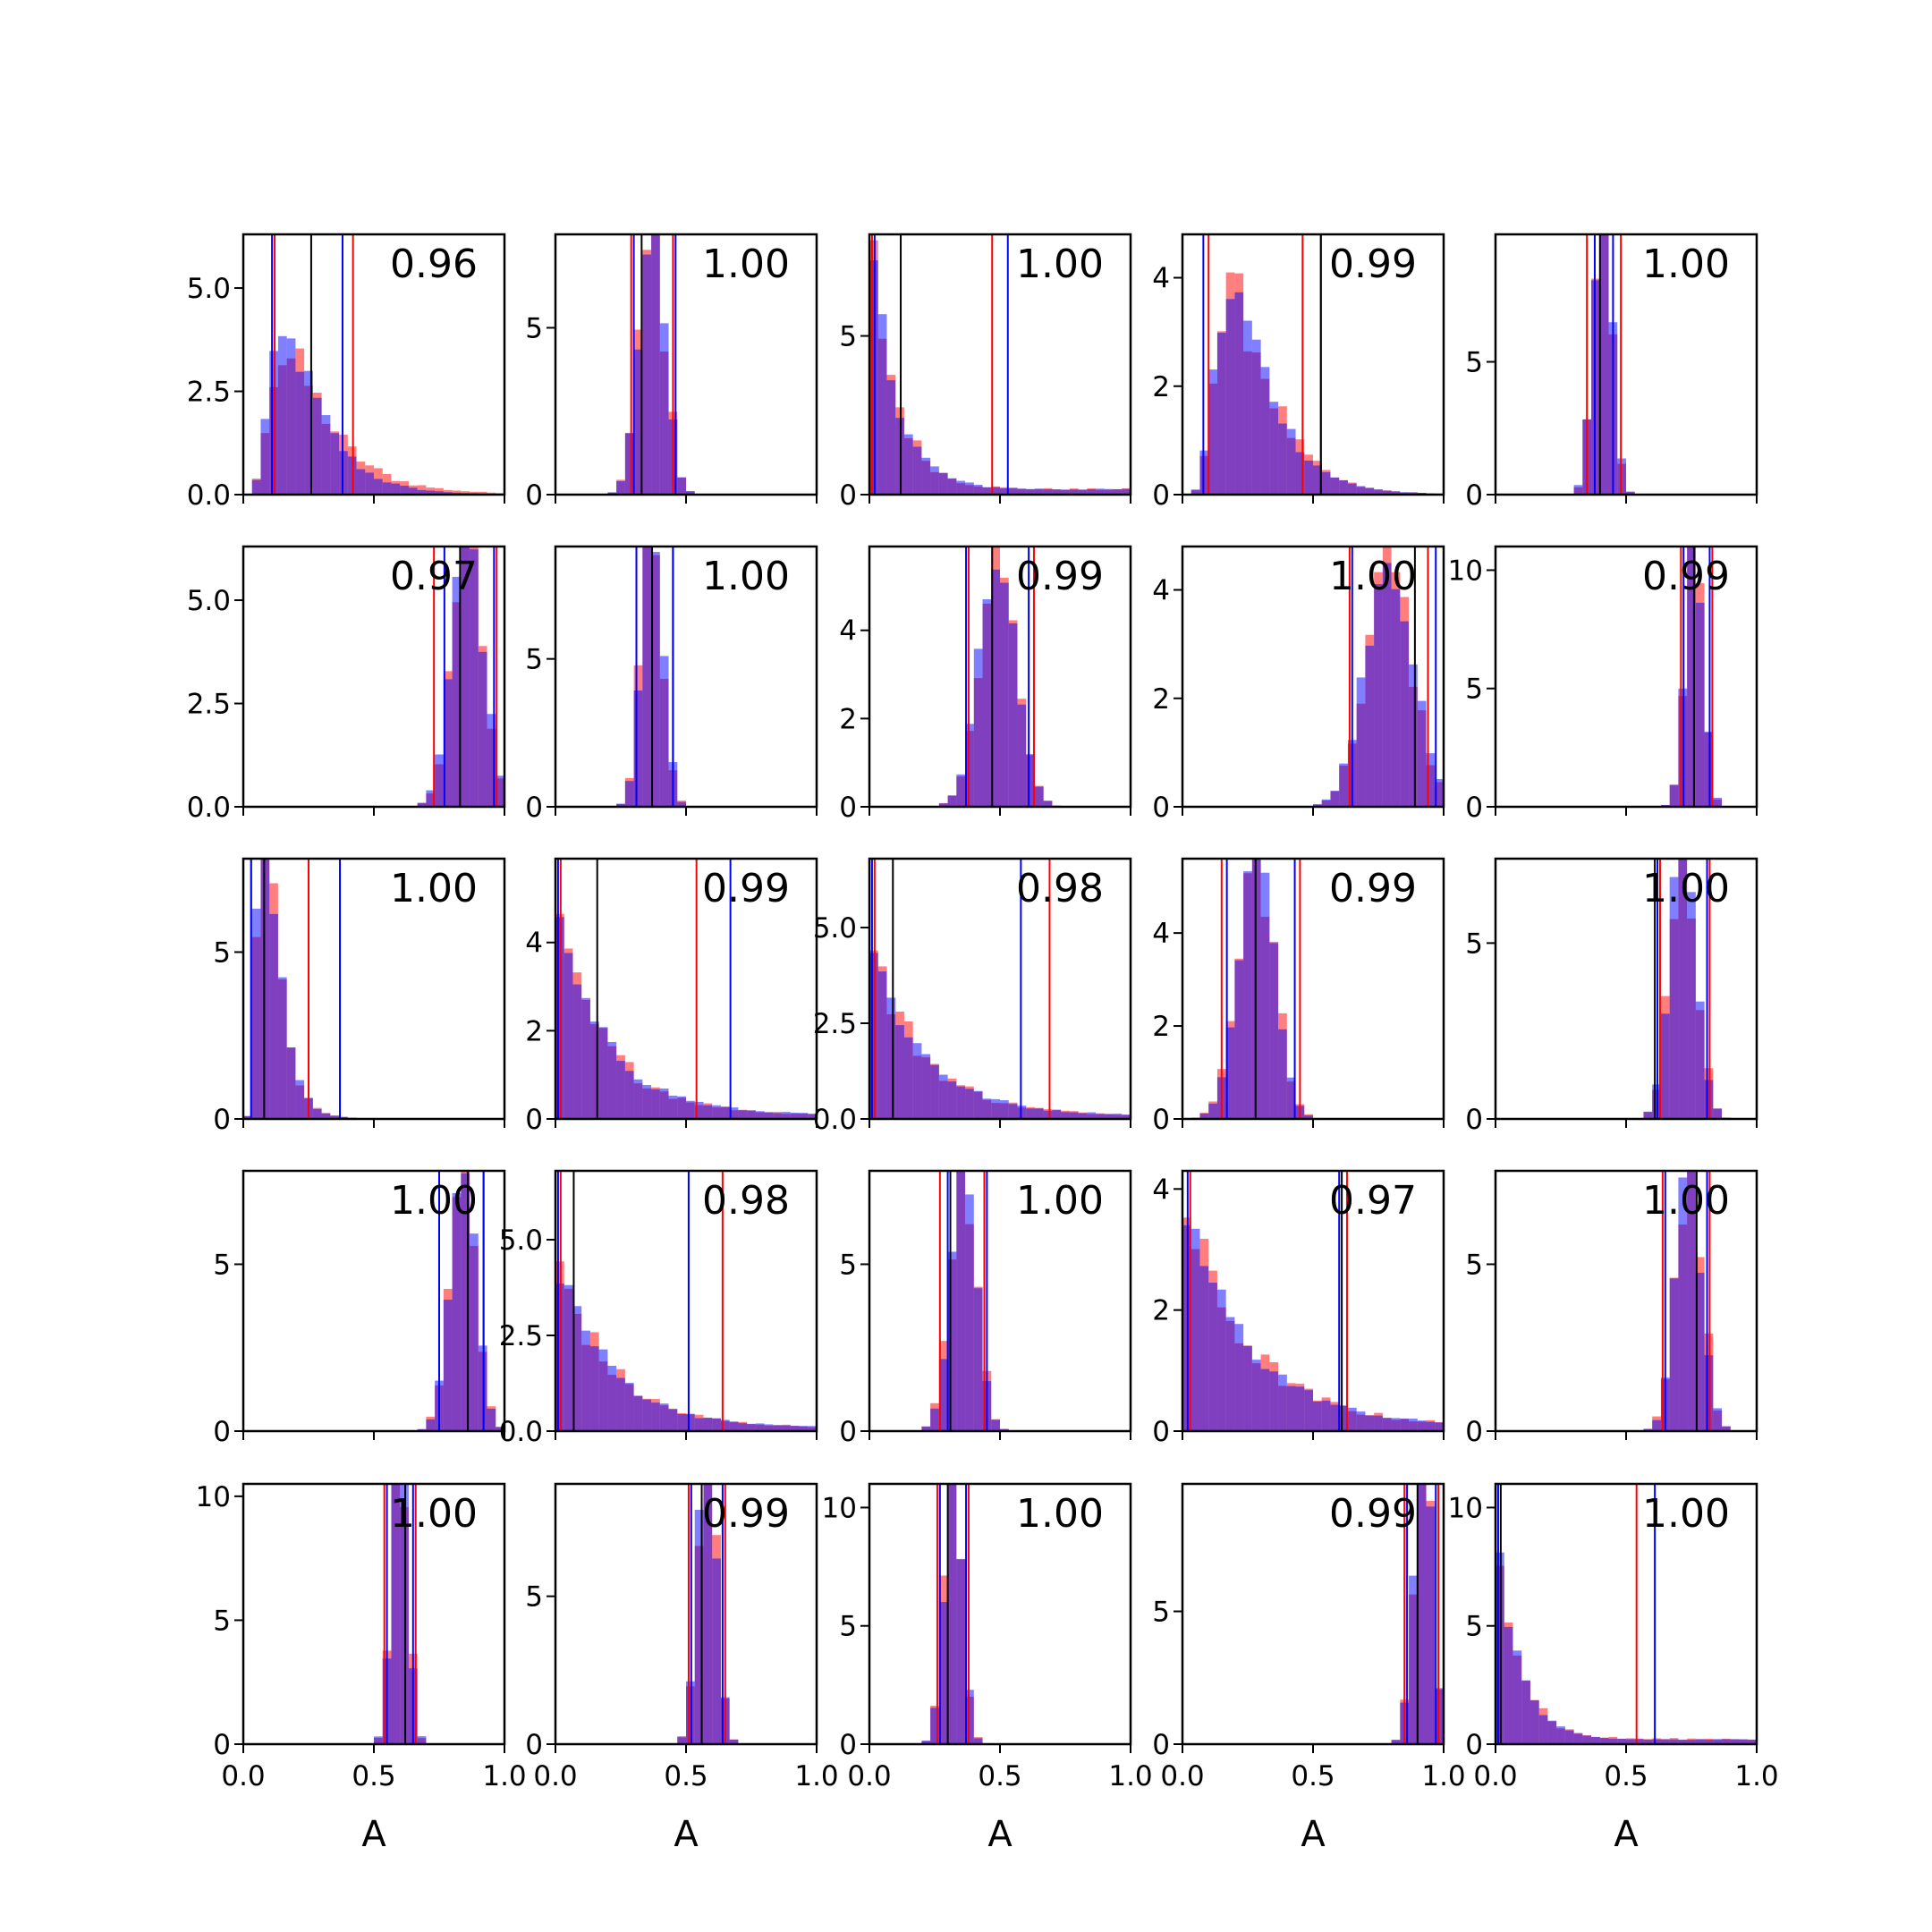  Describe the element at coordinates (671, 684) in the screenshot. I see `panel-7: 051.00` at that location.